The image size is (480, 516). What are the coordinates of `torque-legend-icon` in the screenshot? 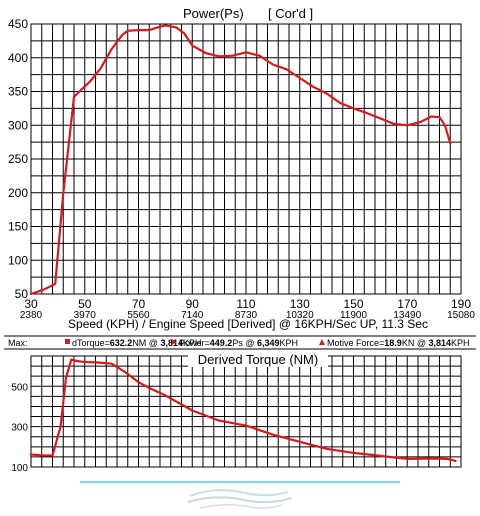 It's located at (67, 341).